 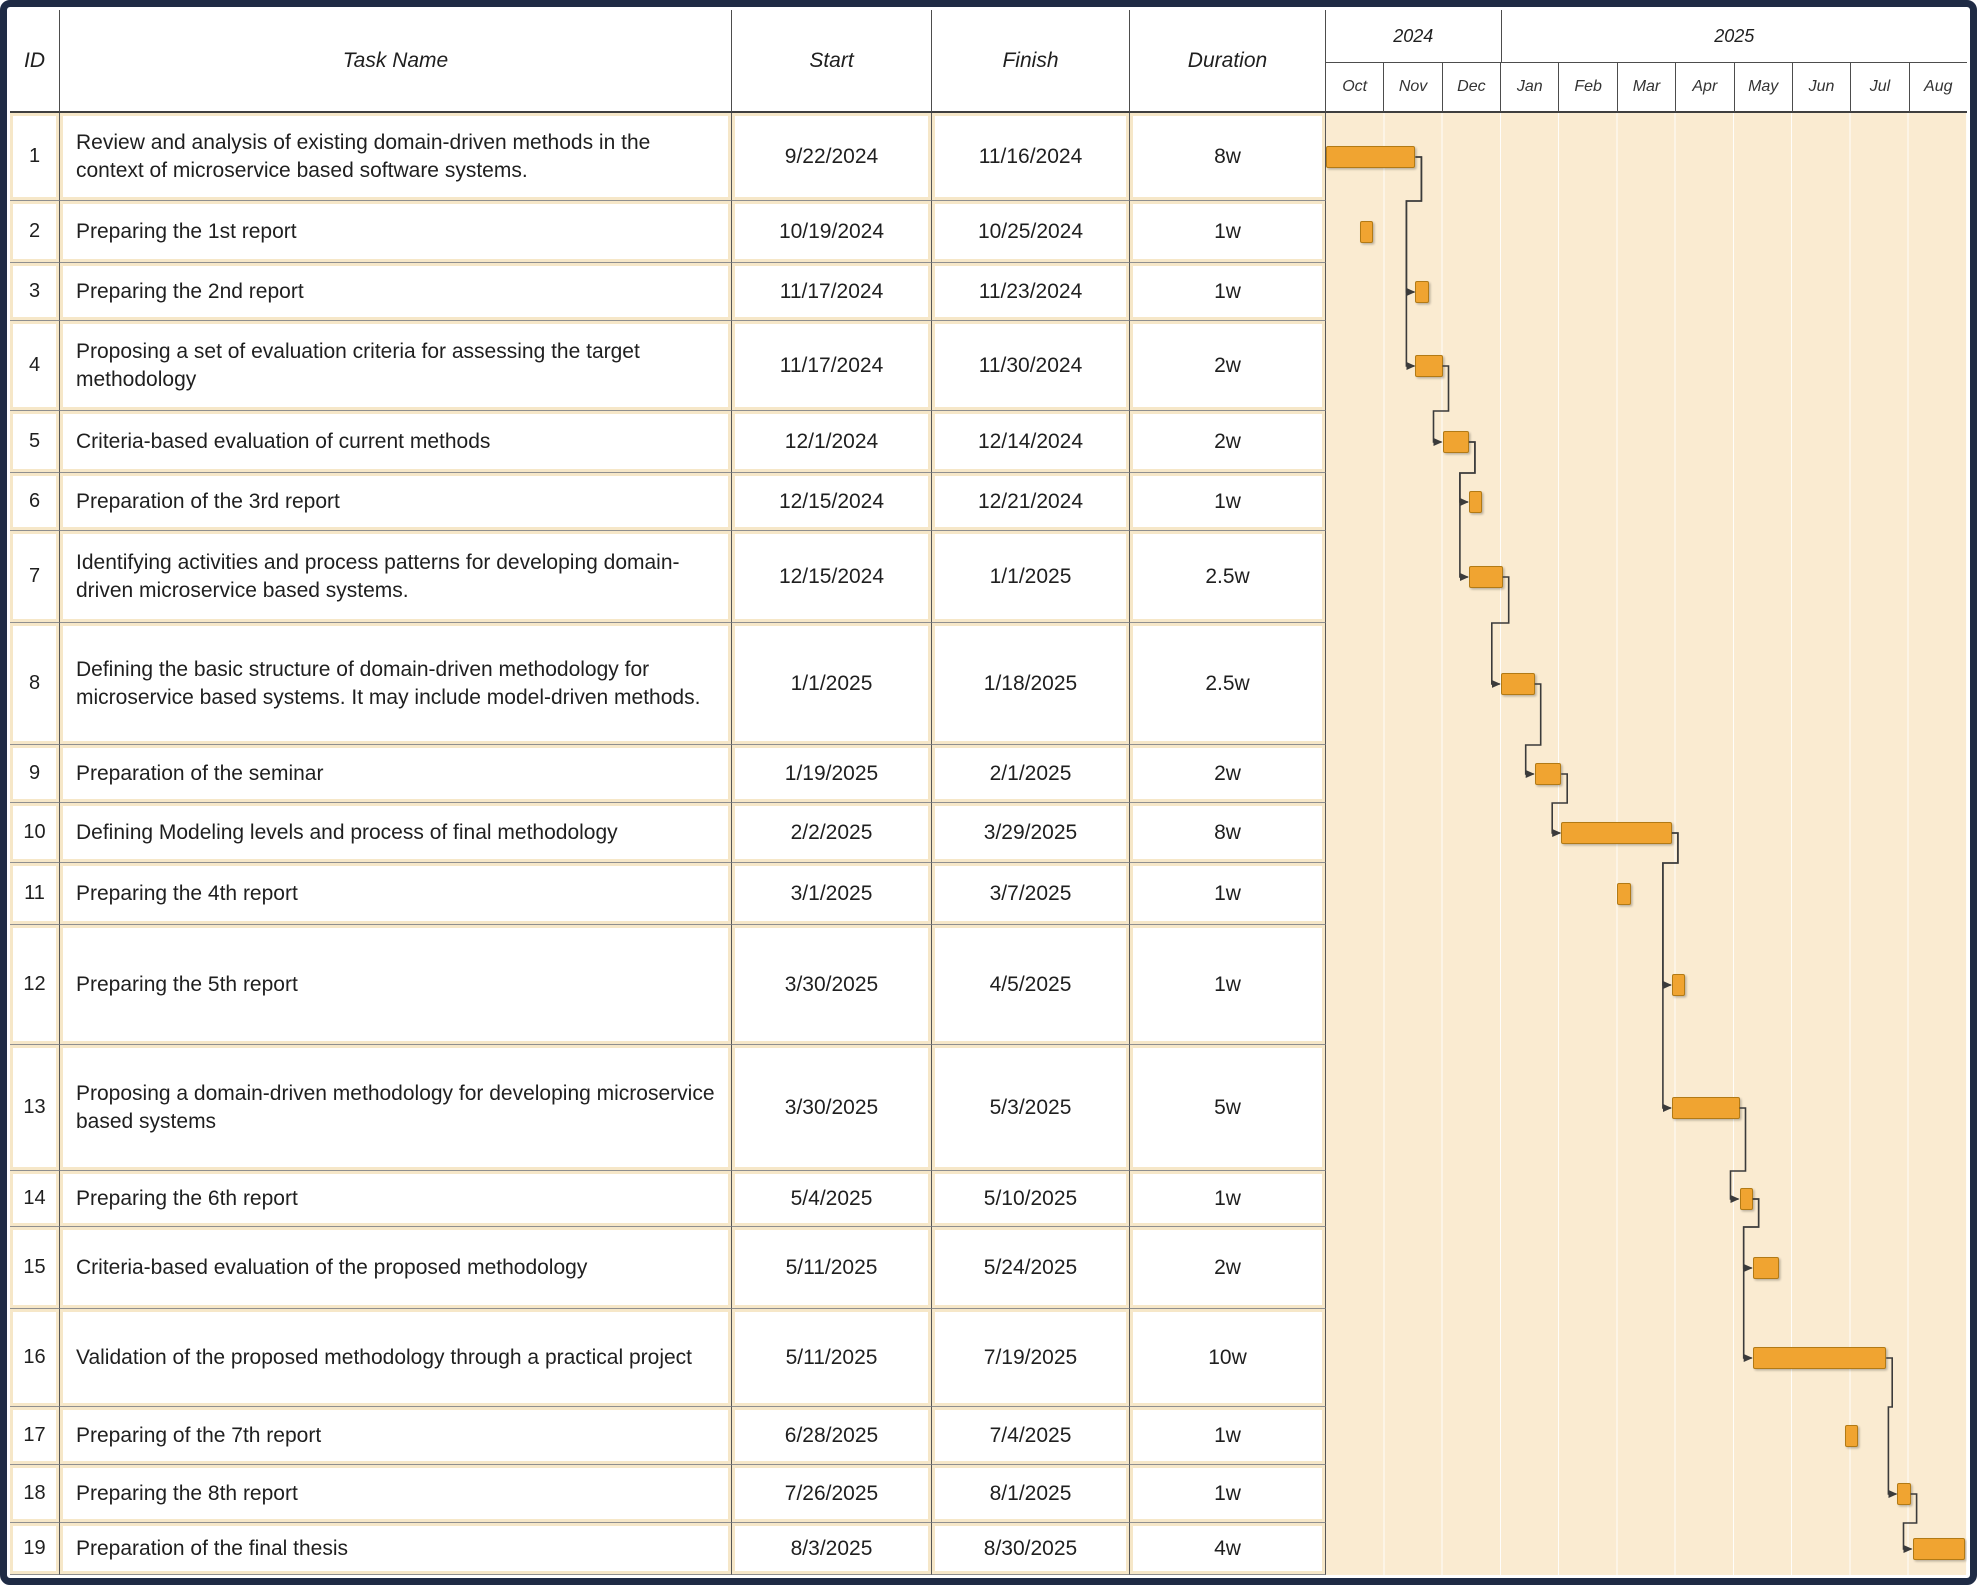 I want to click on month-label-jan: Jan, so click(x=1530, y=88).